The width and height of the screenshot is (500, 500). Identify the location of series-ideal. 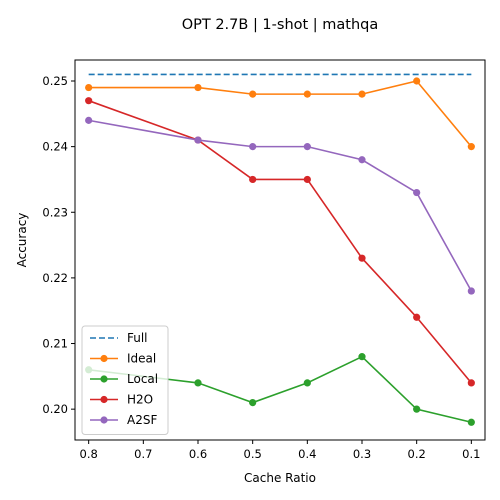
(280, 114).